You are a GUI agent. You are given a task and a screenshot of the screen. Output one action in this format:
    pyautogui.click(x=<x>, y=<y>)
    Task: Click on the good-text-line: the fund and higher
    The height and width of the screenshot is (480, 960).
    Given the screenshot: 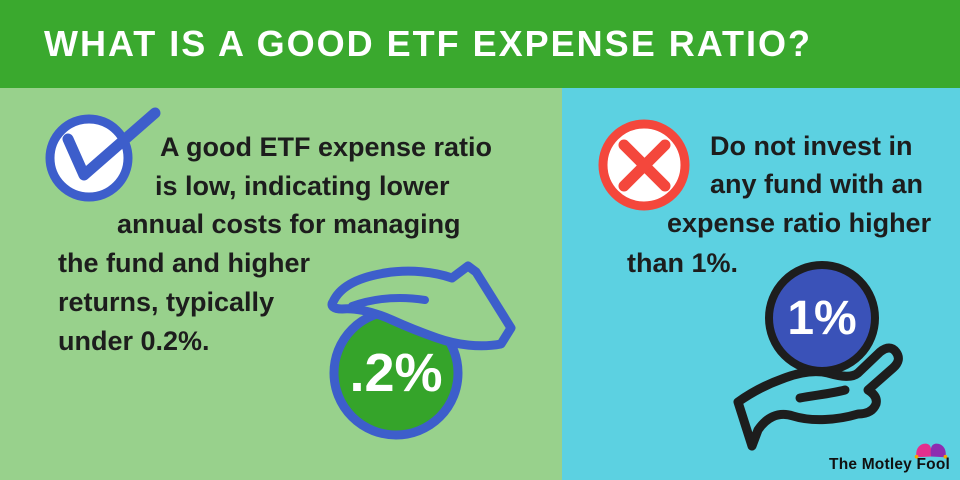 What is the action you would take?
    pyautogui.click(x=184, y=263)
    